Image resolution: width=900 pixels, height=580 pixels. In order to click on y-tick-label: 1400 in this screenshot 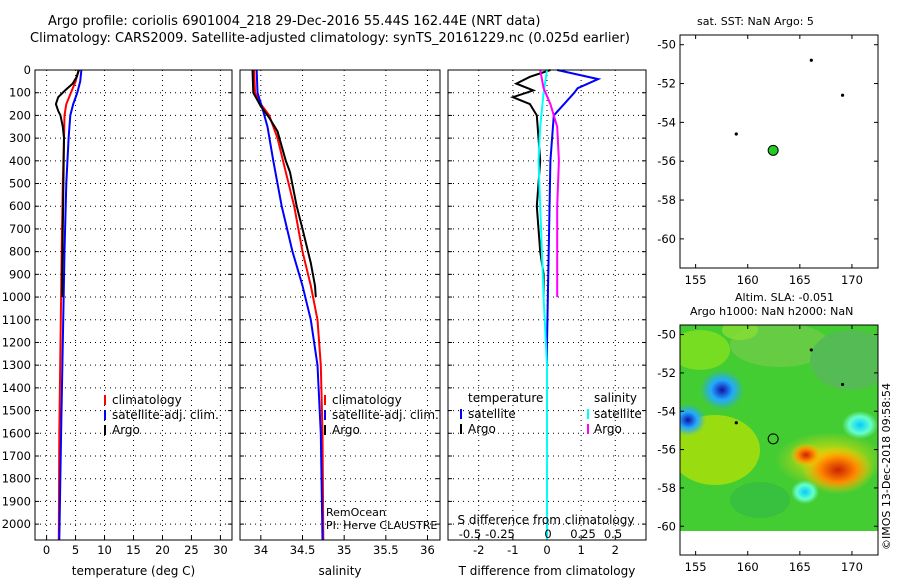, I will do `click(16, 388)`.